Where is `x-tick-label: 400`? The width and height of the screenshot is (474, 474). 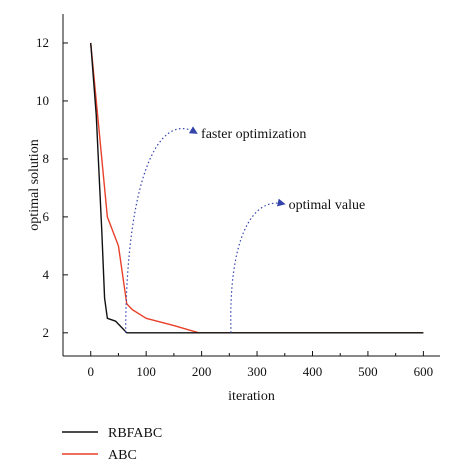 x-tick-label: 400 is located at coordinates (313, 371).